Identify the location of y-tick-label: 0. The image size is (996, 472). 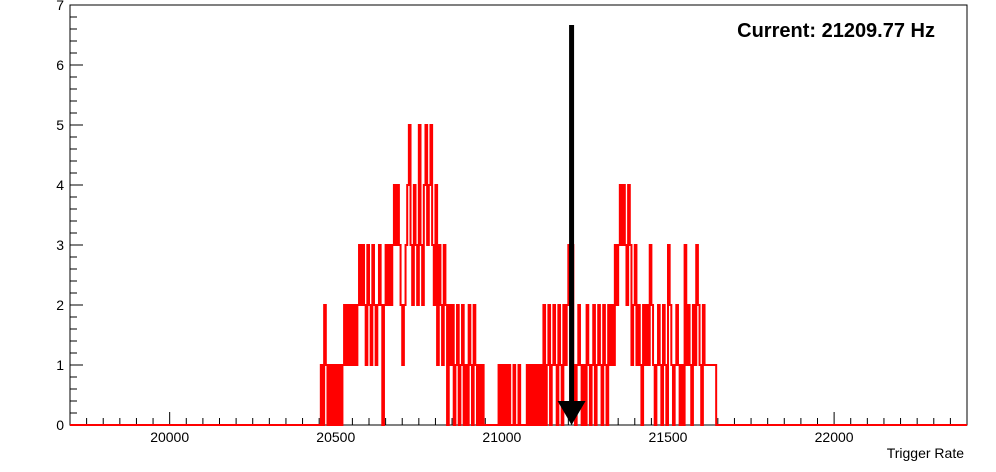
(60, 425).